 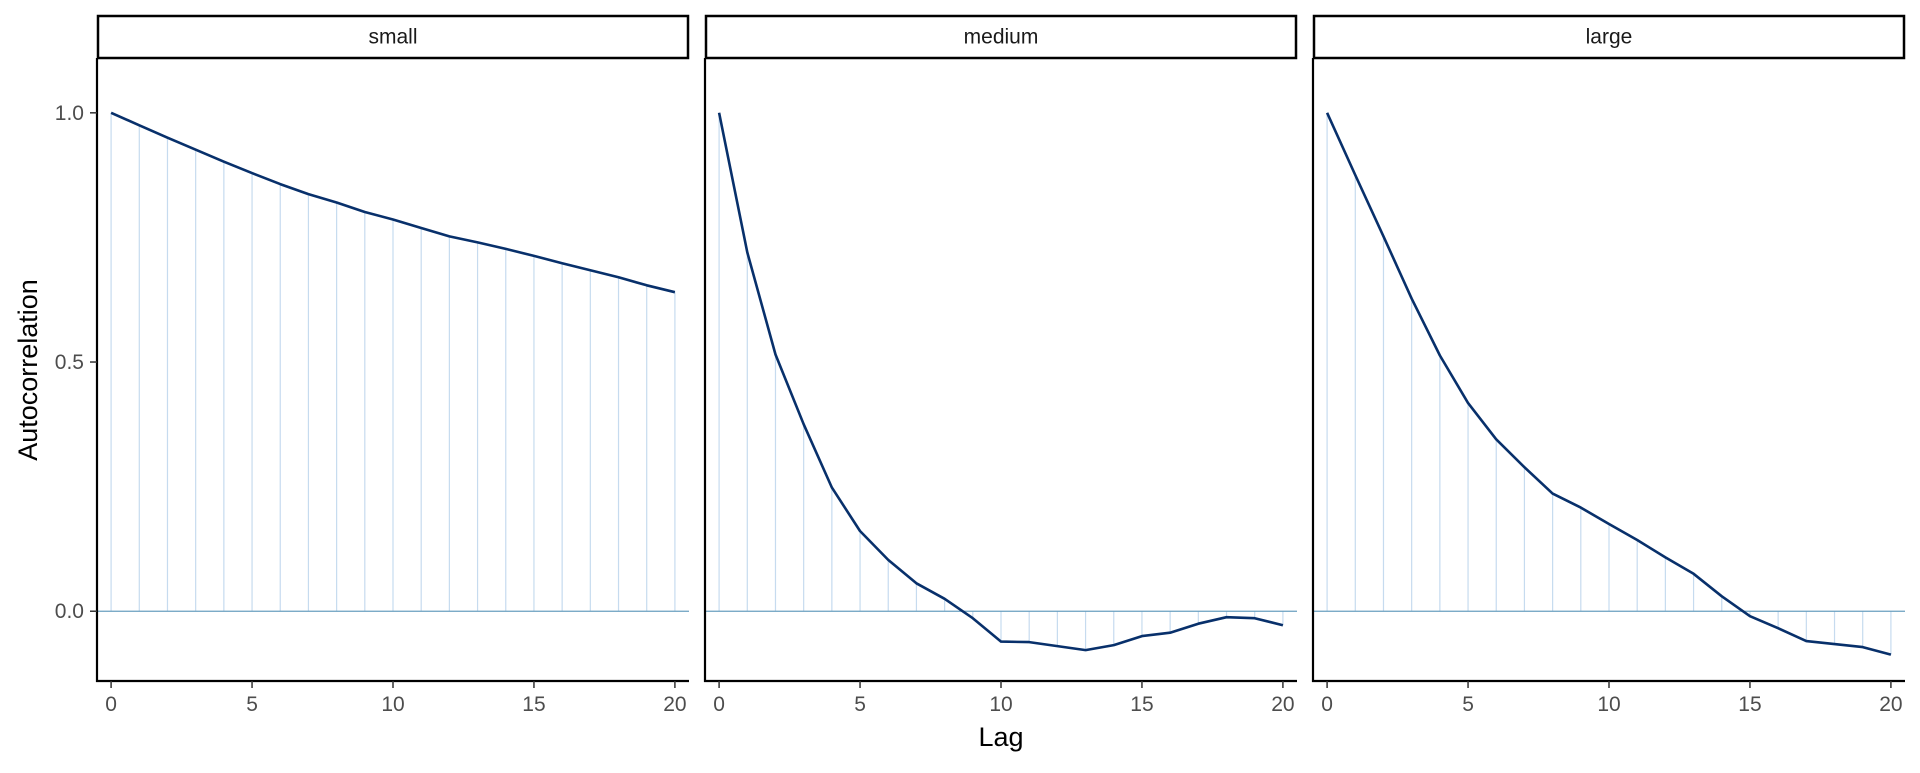 I want to click on facet-strip-label: large, so click(x=1609, y=37).